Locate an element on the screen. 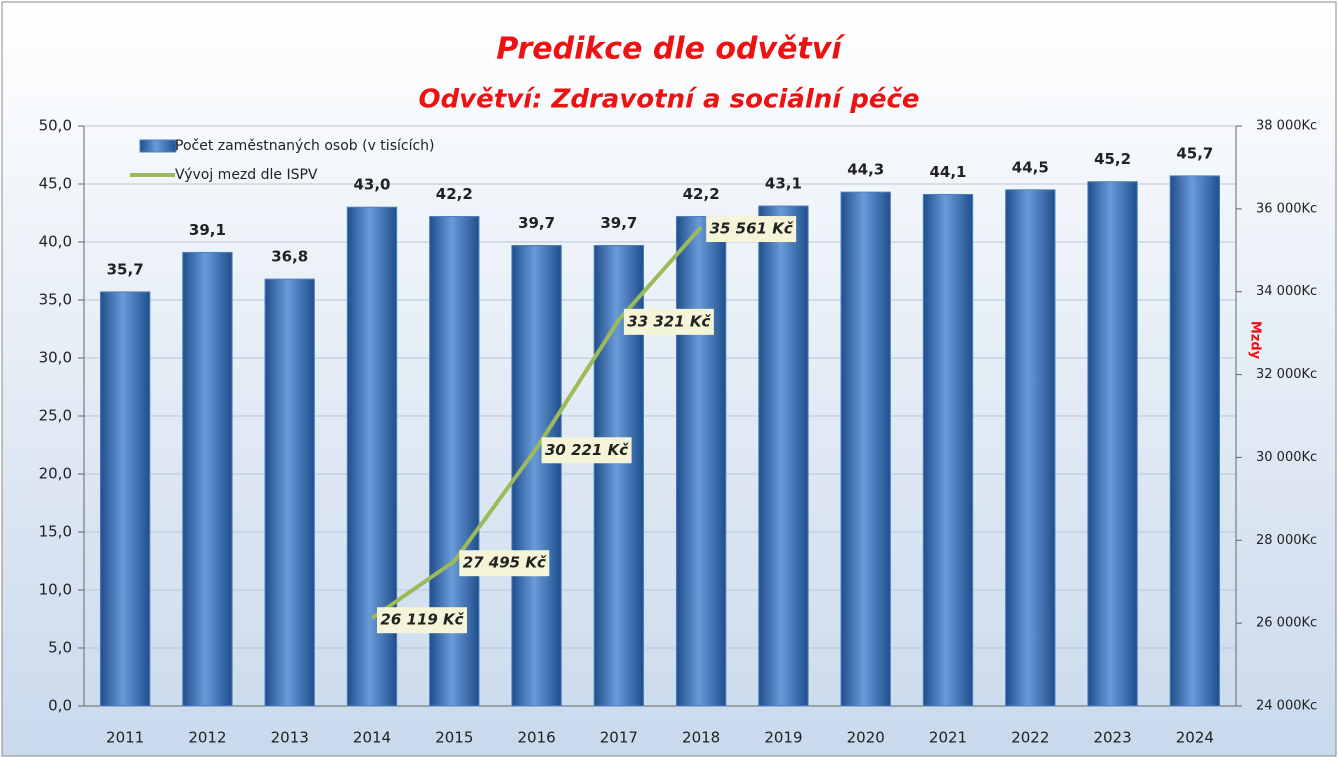  line is located at coordinates (536, 422).